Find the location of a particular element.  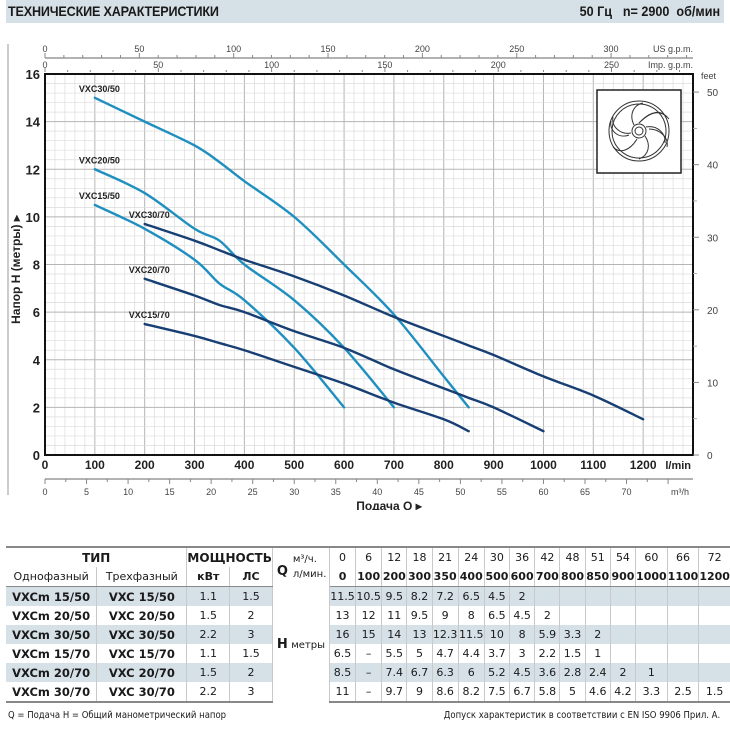

curve-label: VXC15/70 is located at coordinates (149, 315).